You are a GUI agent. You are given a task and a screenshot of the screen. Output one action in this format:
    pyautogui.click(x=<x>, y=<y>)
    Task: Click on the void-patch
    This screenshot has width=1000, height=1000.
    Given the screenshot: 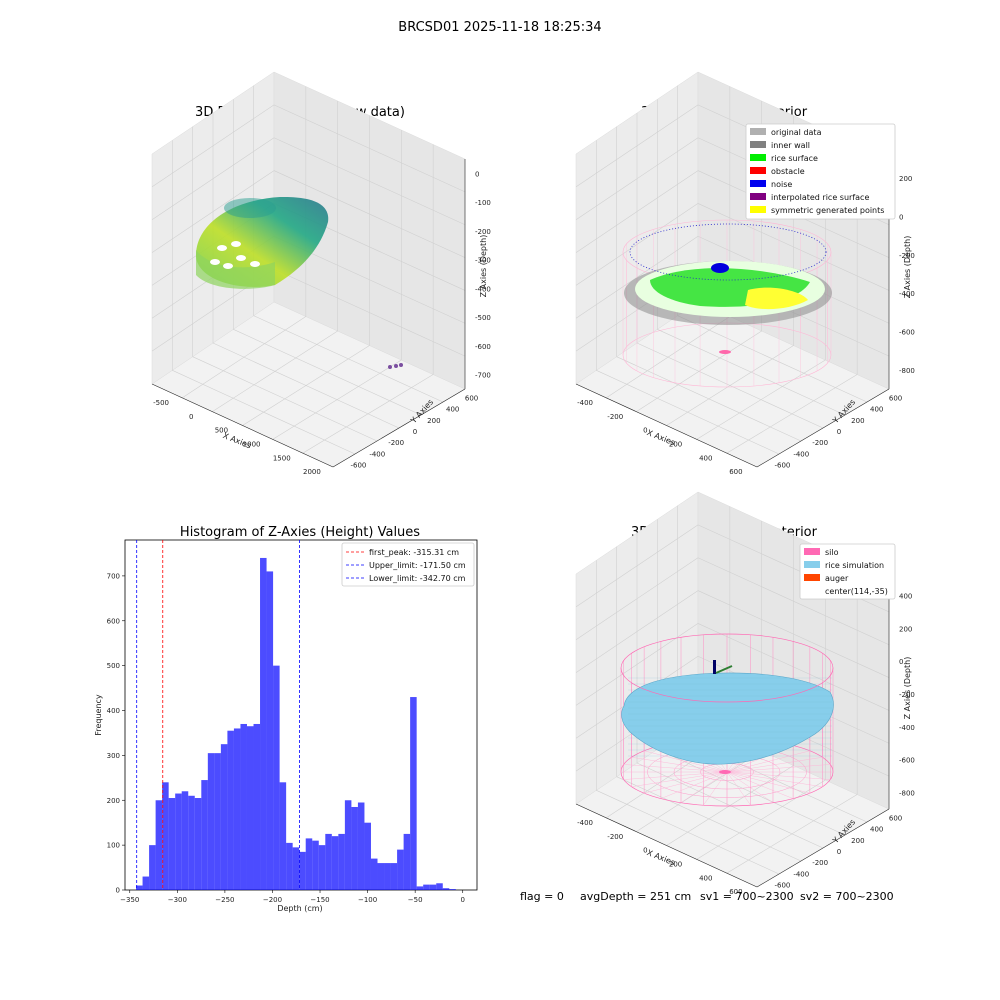 What is the action you would take?
    pyautogui.click(x=255, y=264)
    